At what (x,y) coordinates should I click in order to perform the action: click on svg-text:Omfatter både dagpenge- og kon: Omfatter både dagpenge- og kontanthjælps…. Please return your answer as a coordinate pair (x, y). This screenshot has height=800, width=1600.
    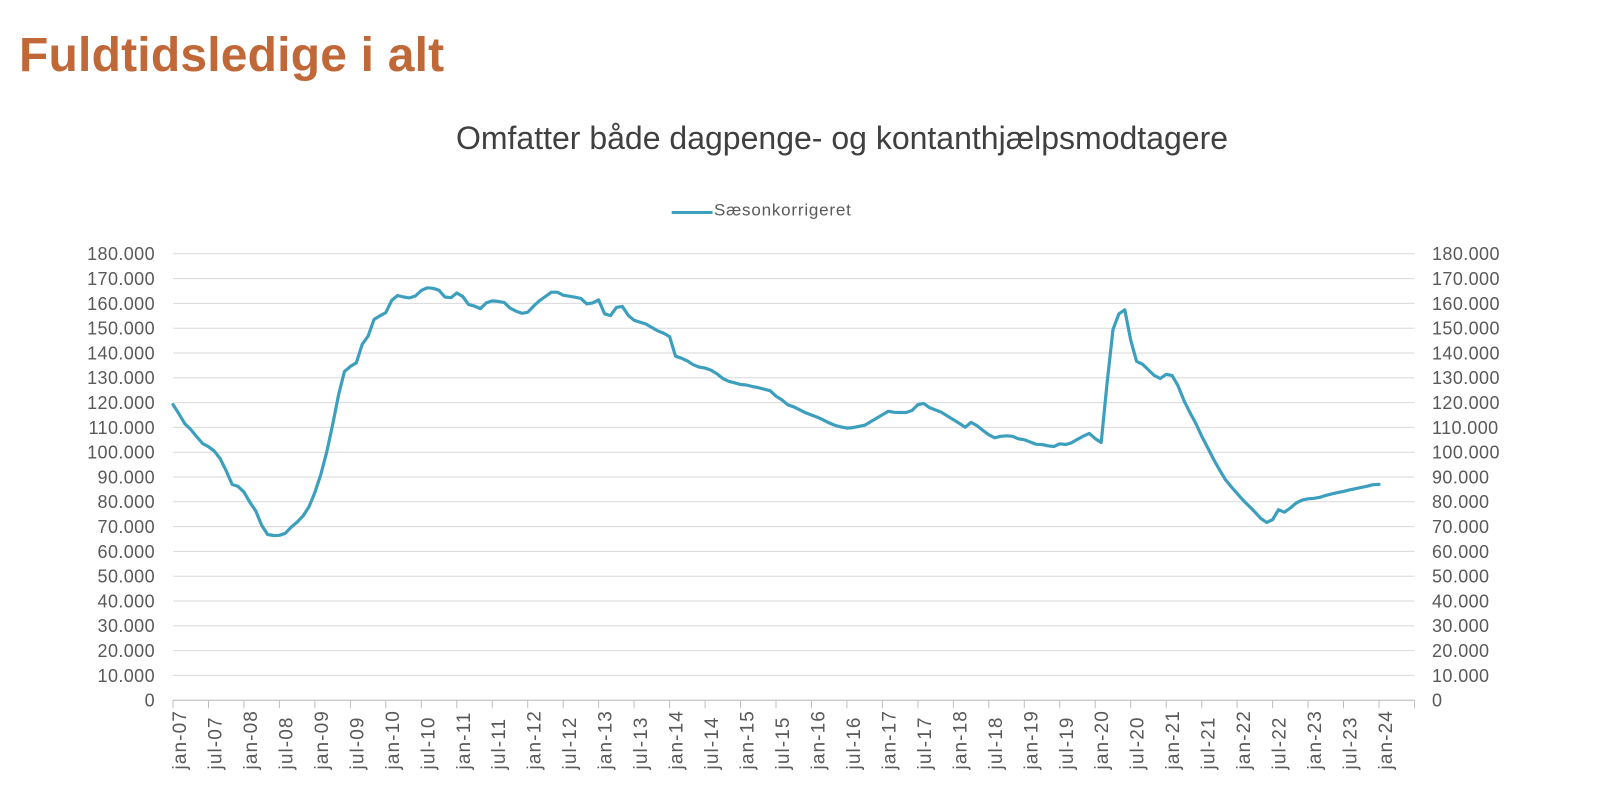
    Looking at the image, I should click on (842, 138).